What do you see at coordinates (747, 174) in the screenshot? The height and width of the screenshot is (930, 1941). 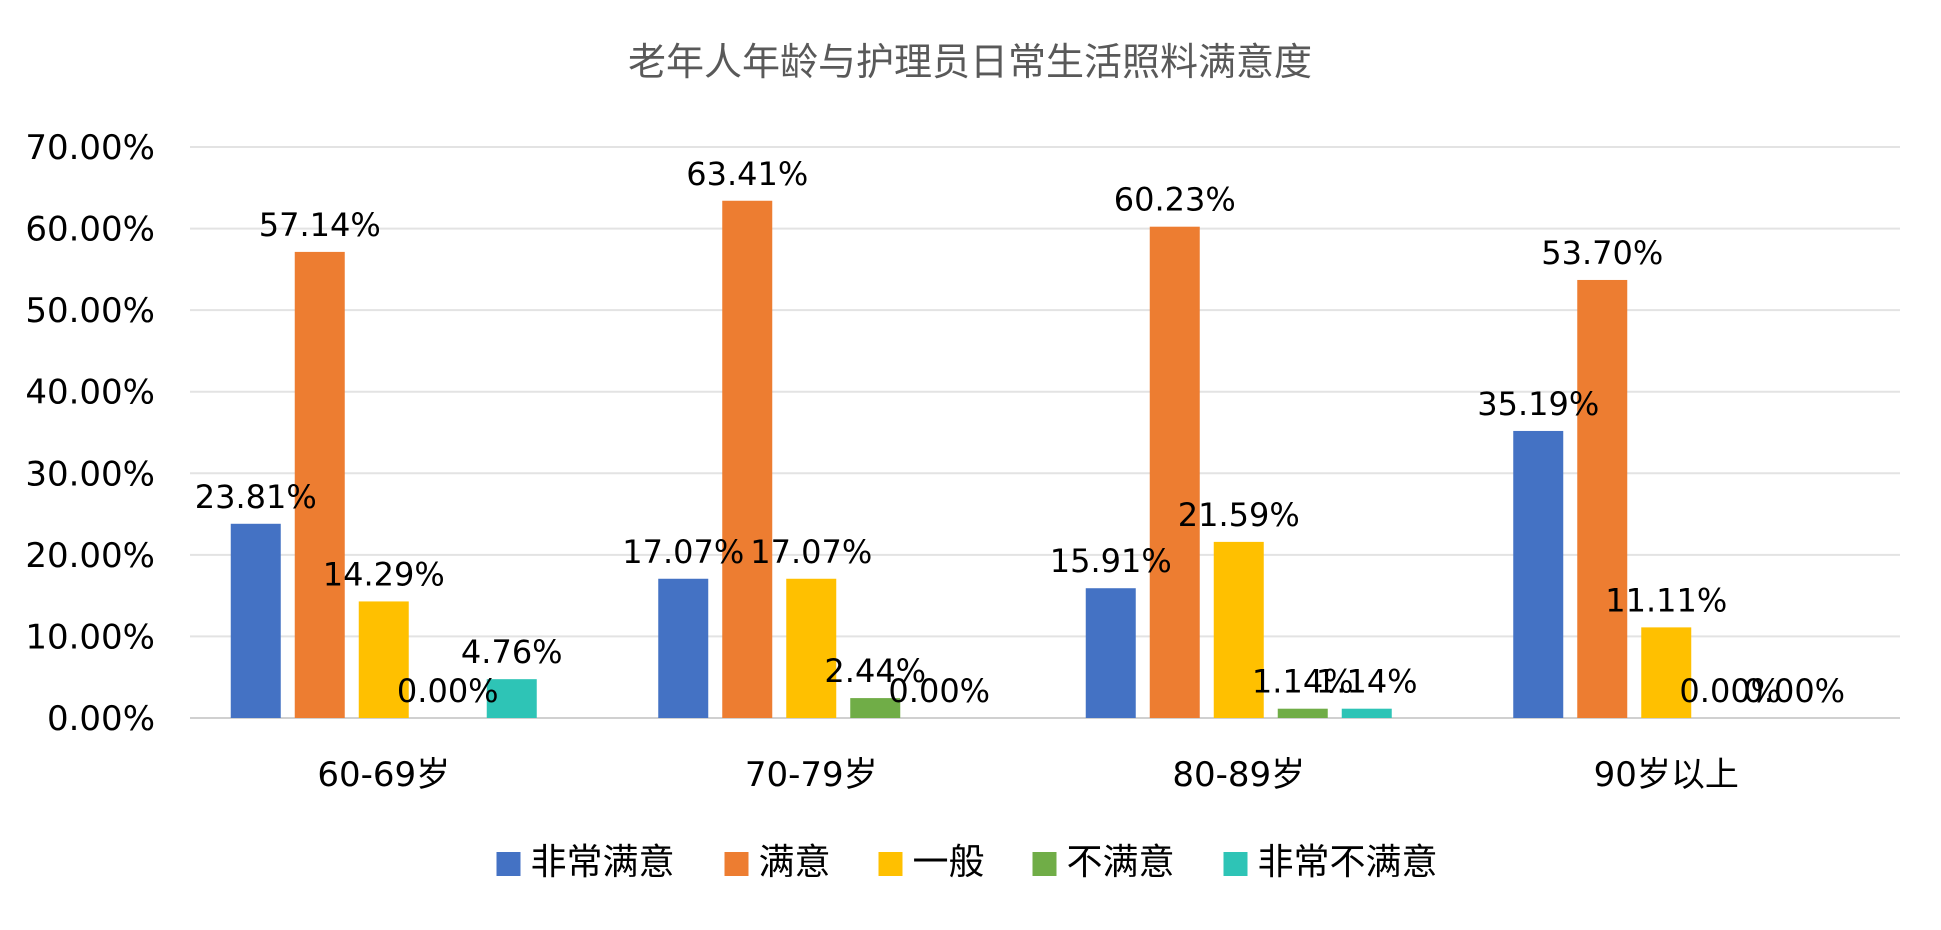 I see `data-label: 63.41%` at bounding box center [747, 174].